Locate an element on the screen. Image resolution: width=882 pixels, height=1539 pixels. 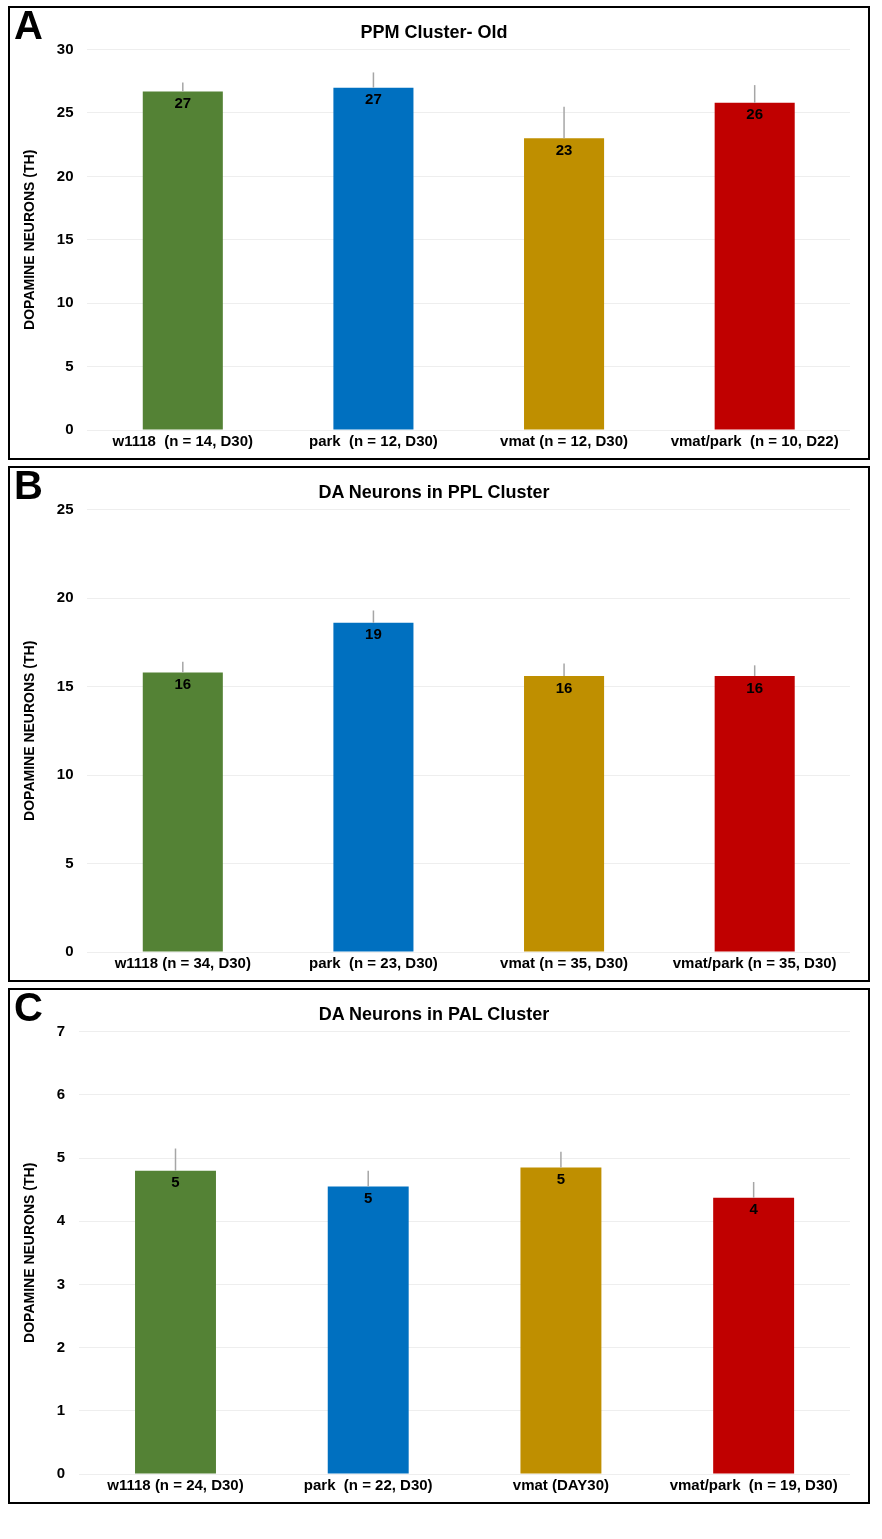
y-tick-label: 30 is located at coordinates (65, 48).